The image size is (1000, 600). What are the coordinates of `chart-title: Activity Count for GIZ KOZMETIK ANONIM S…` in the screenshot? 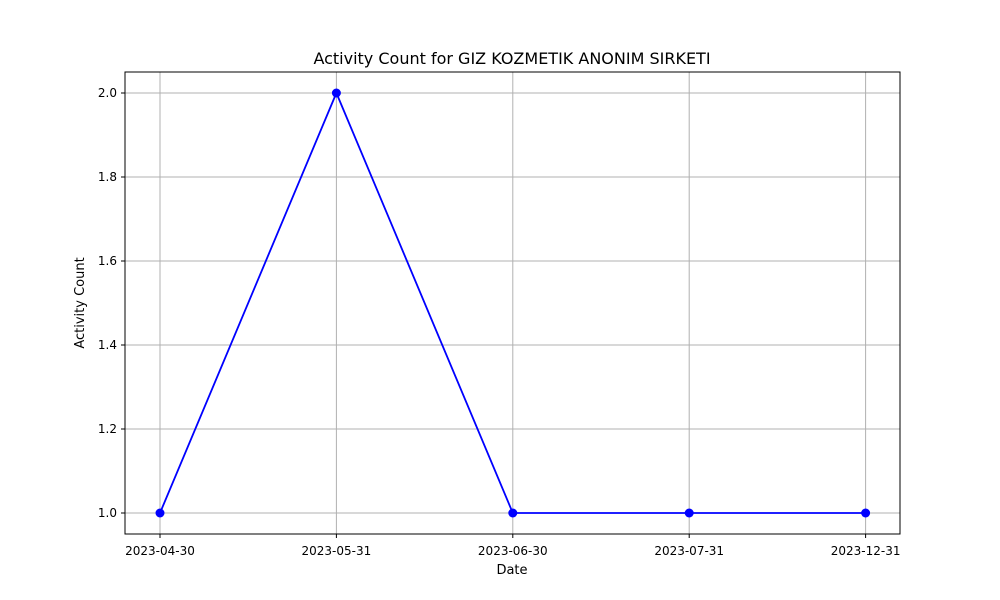 It's located at (511, 58).